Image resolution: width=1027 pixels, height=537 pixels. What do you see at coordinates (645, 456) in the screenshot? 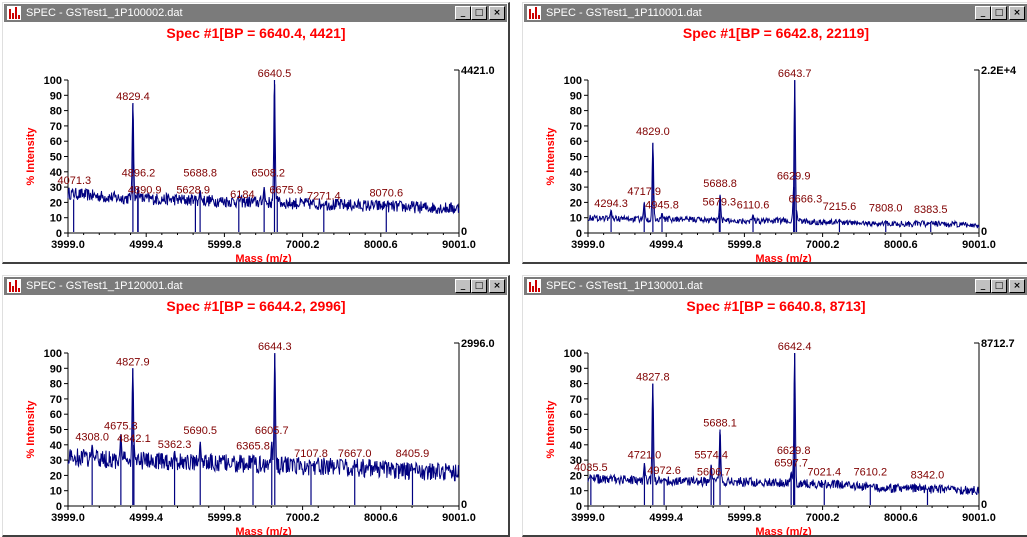
I see `peak-label: 4721.0` at bounding box center [645, 456].